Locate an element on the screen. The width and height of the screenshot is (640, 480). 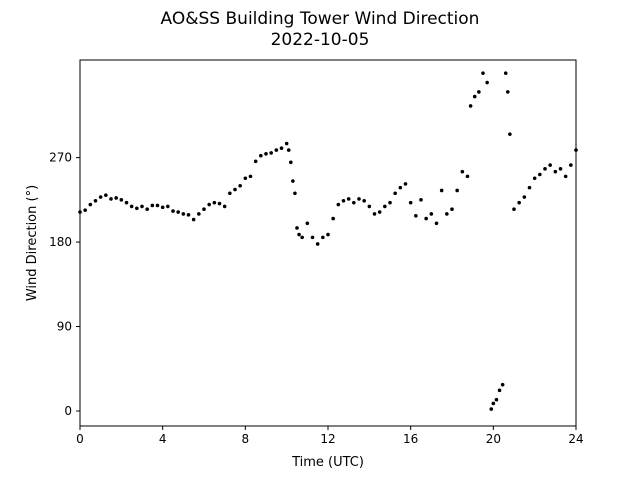
y-tick-label: 90 is located at coordinates (64, 327).